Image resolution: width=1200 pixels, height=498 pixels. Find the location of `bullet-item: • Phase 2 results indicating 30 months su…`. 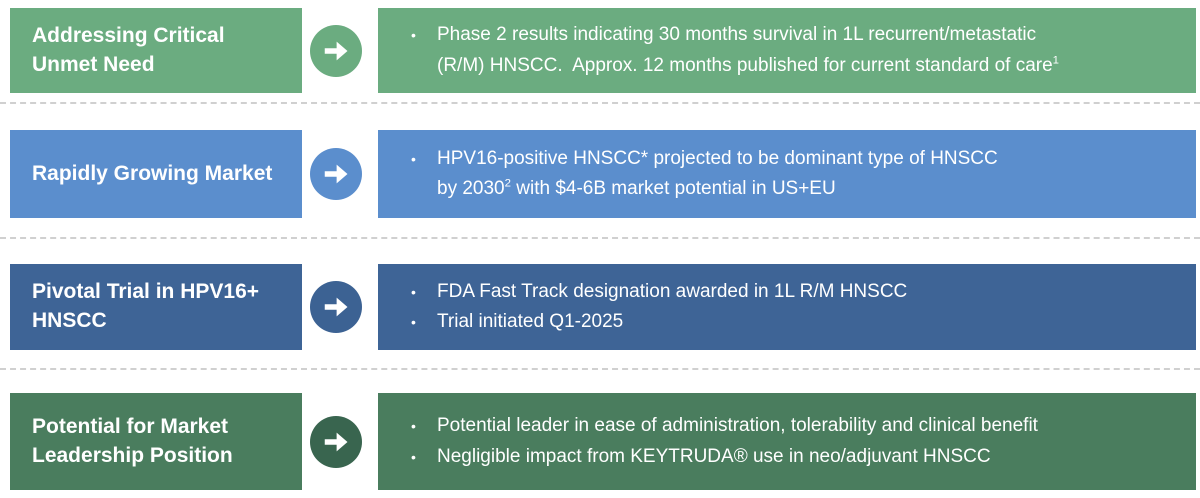

bullet-item: • Phase 2 results indicating 30 months su… is located at coordinates (795, 50).